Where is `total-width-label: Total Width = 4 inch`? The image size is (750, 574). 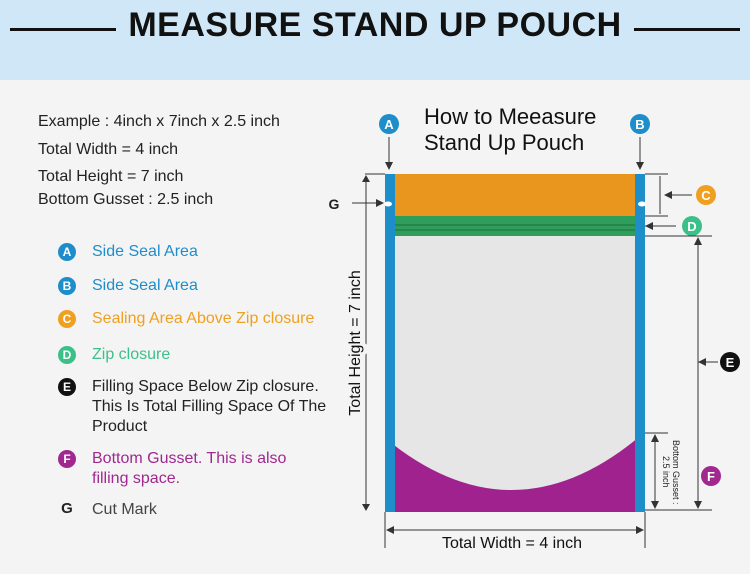 total-width-label: Total Width = 4 inch is located at coordinates (512, 543).